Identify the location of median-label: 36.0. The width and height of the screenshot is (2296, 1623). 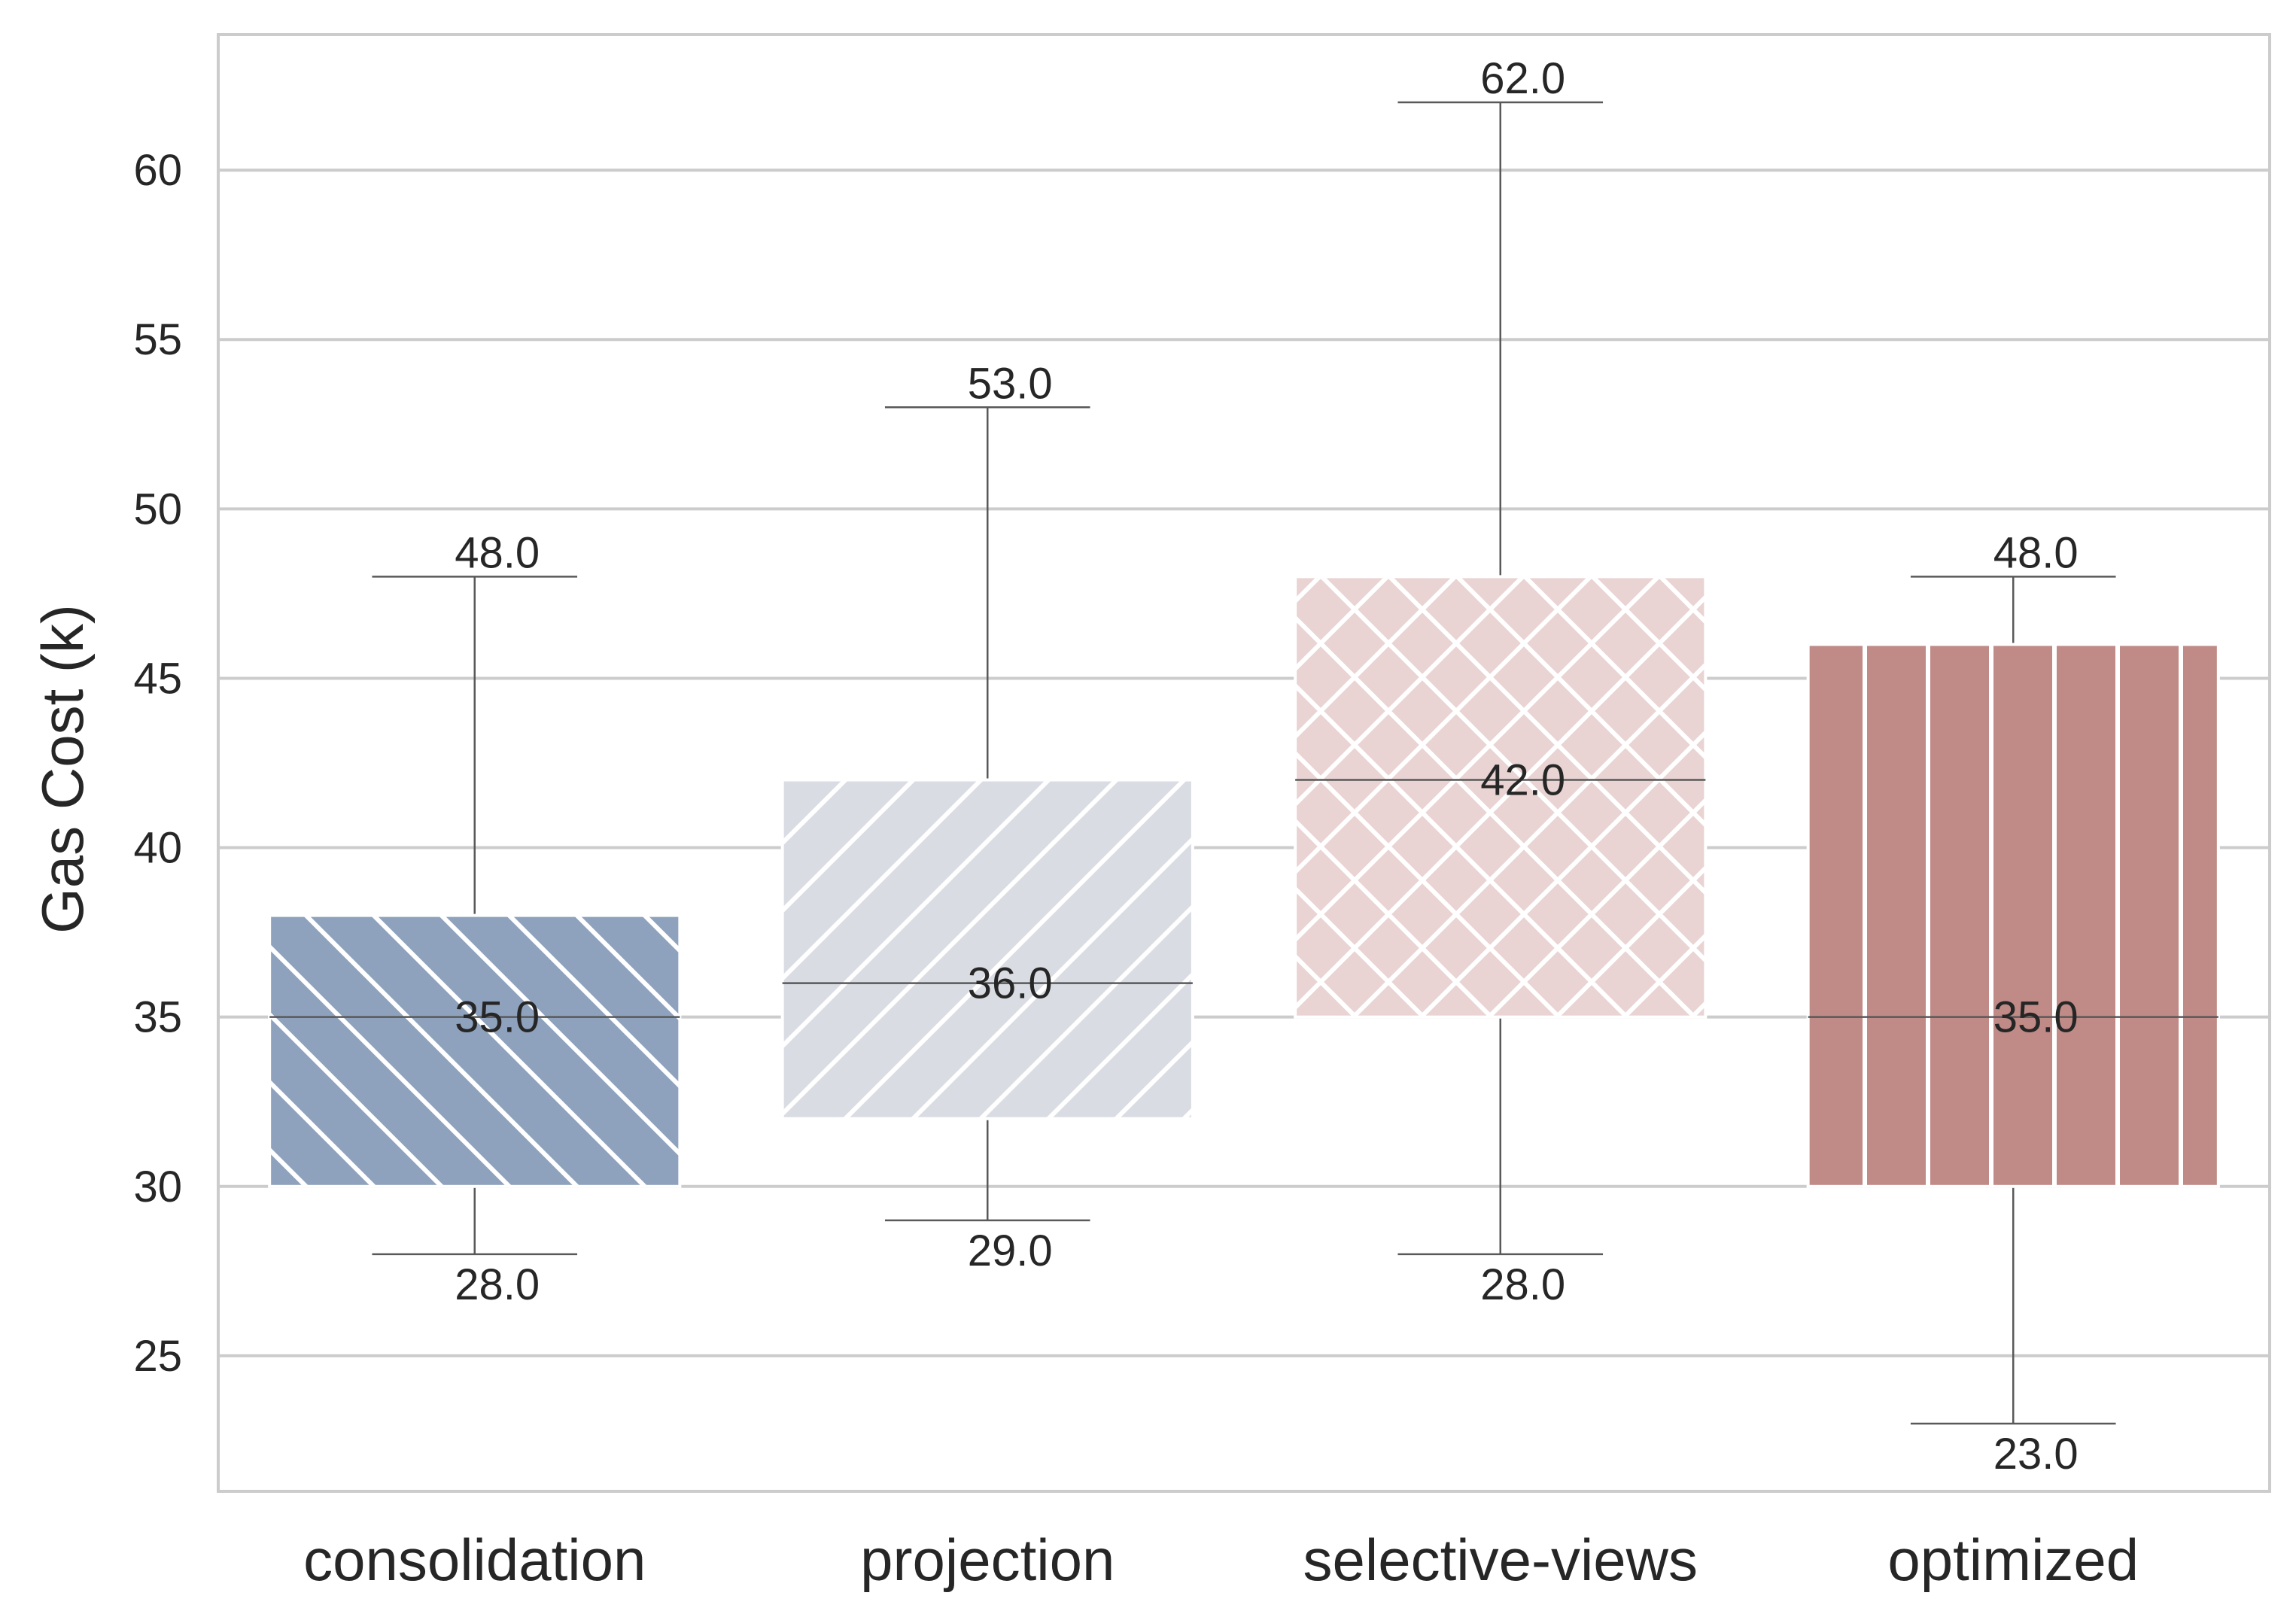
(1010, 983).